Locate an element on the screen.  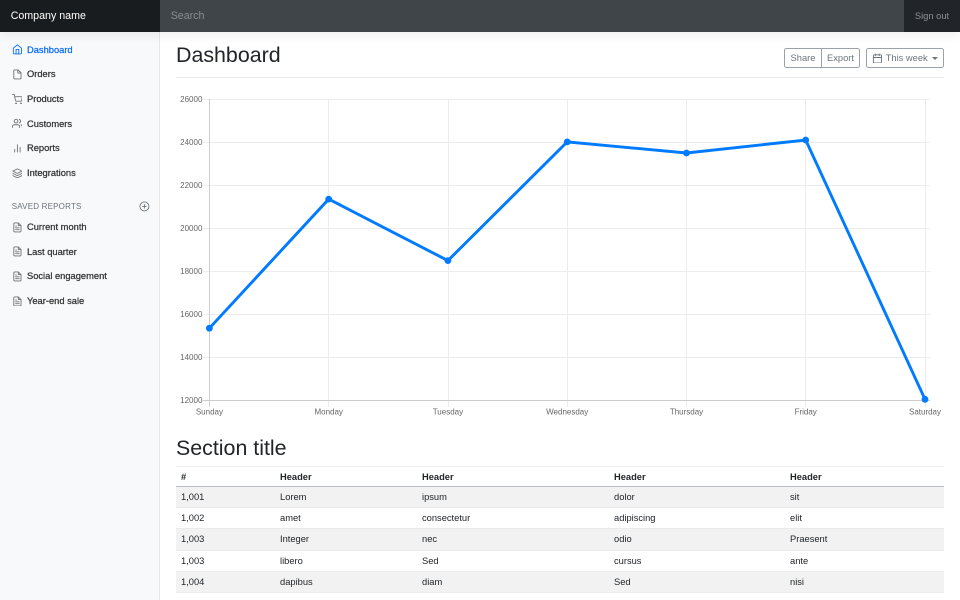
svg-text: Friday is located at coordinates (806, 411).